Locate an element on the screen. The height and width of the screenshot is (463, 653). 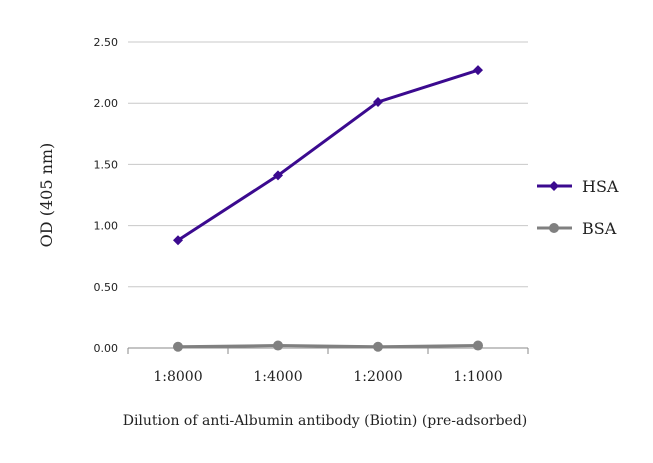
y-tick-label: 2.50 is located at coordinates (106, 42).